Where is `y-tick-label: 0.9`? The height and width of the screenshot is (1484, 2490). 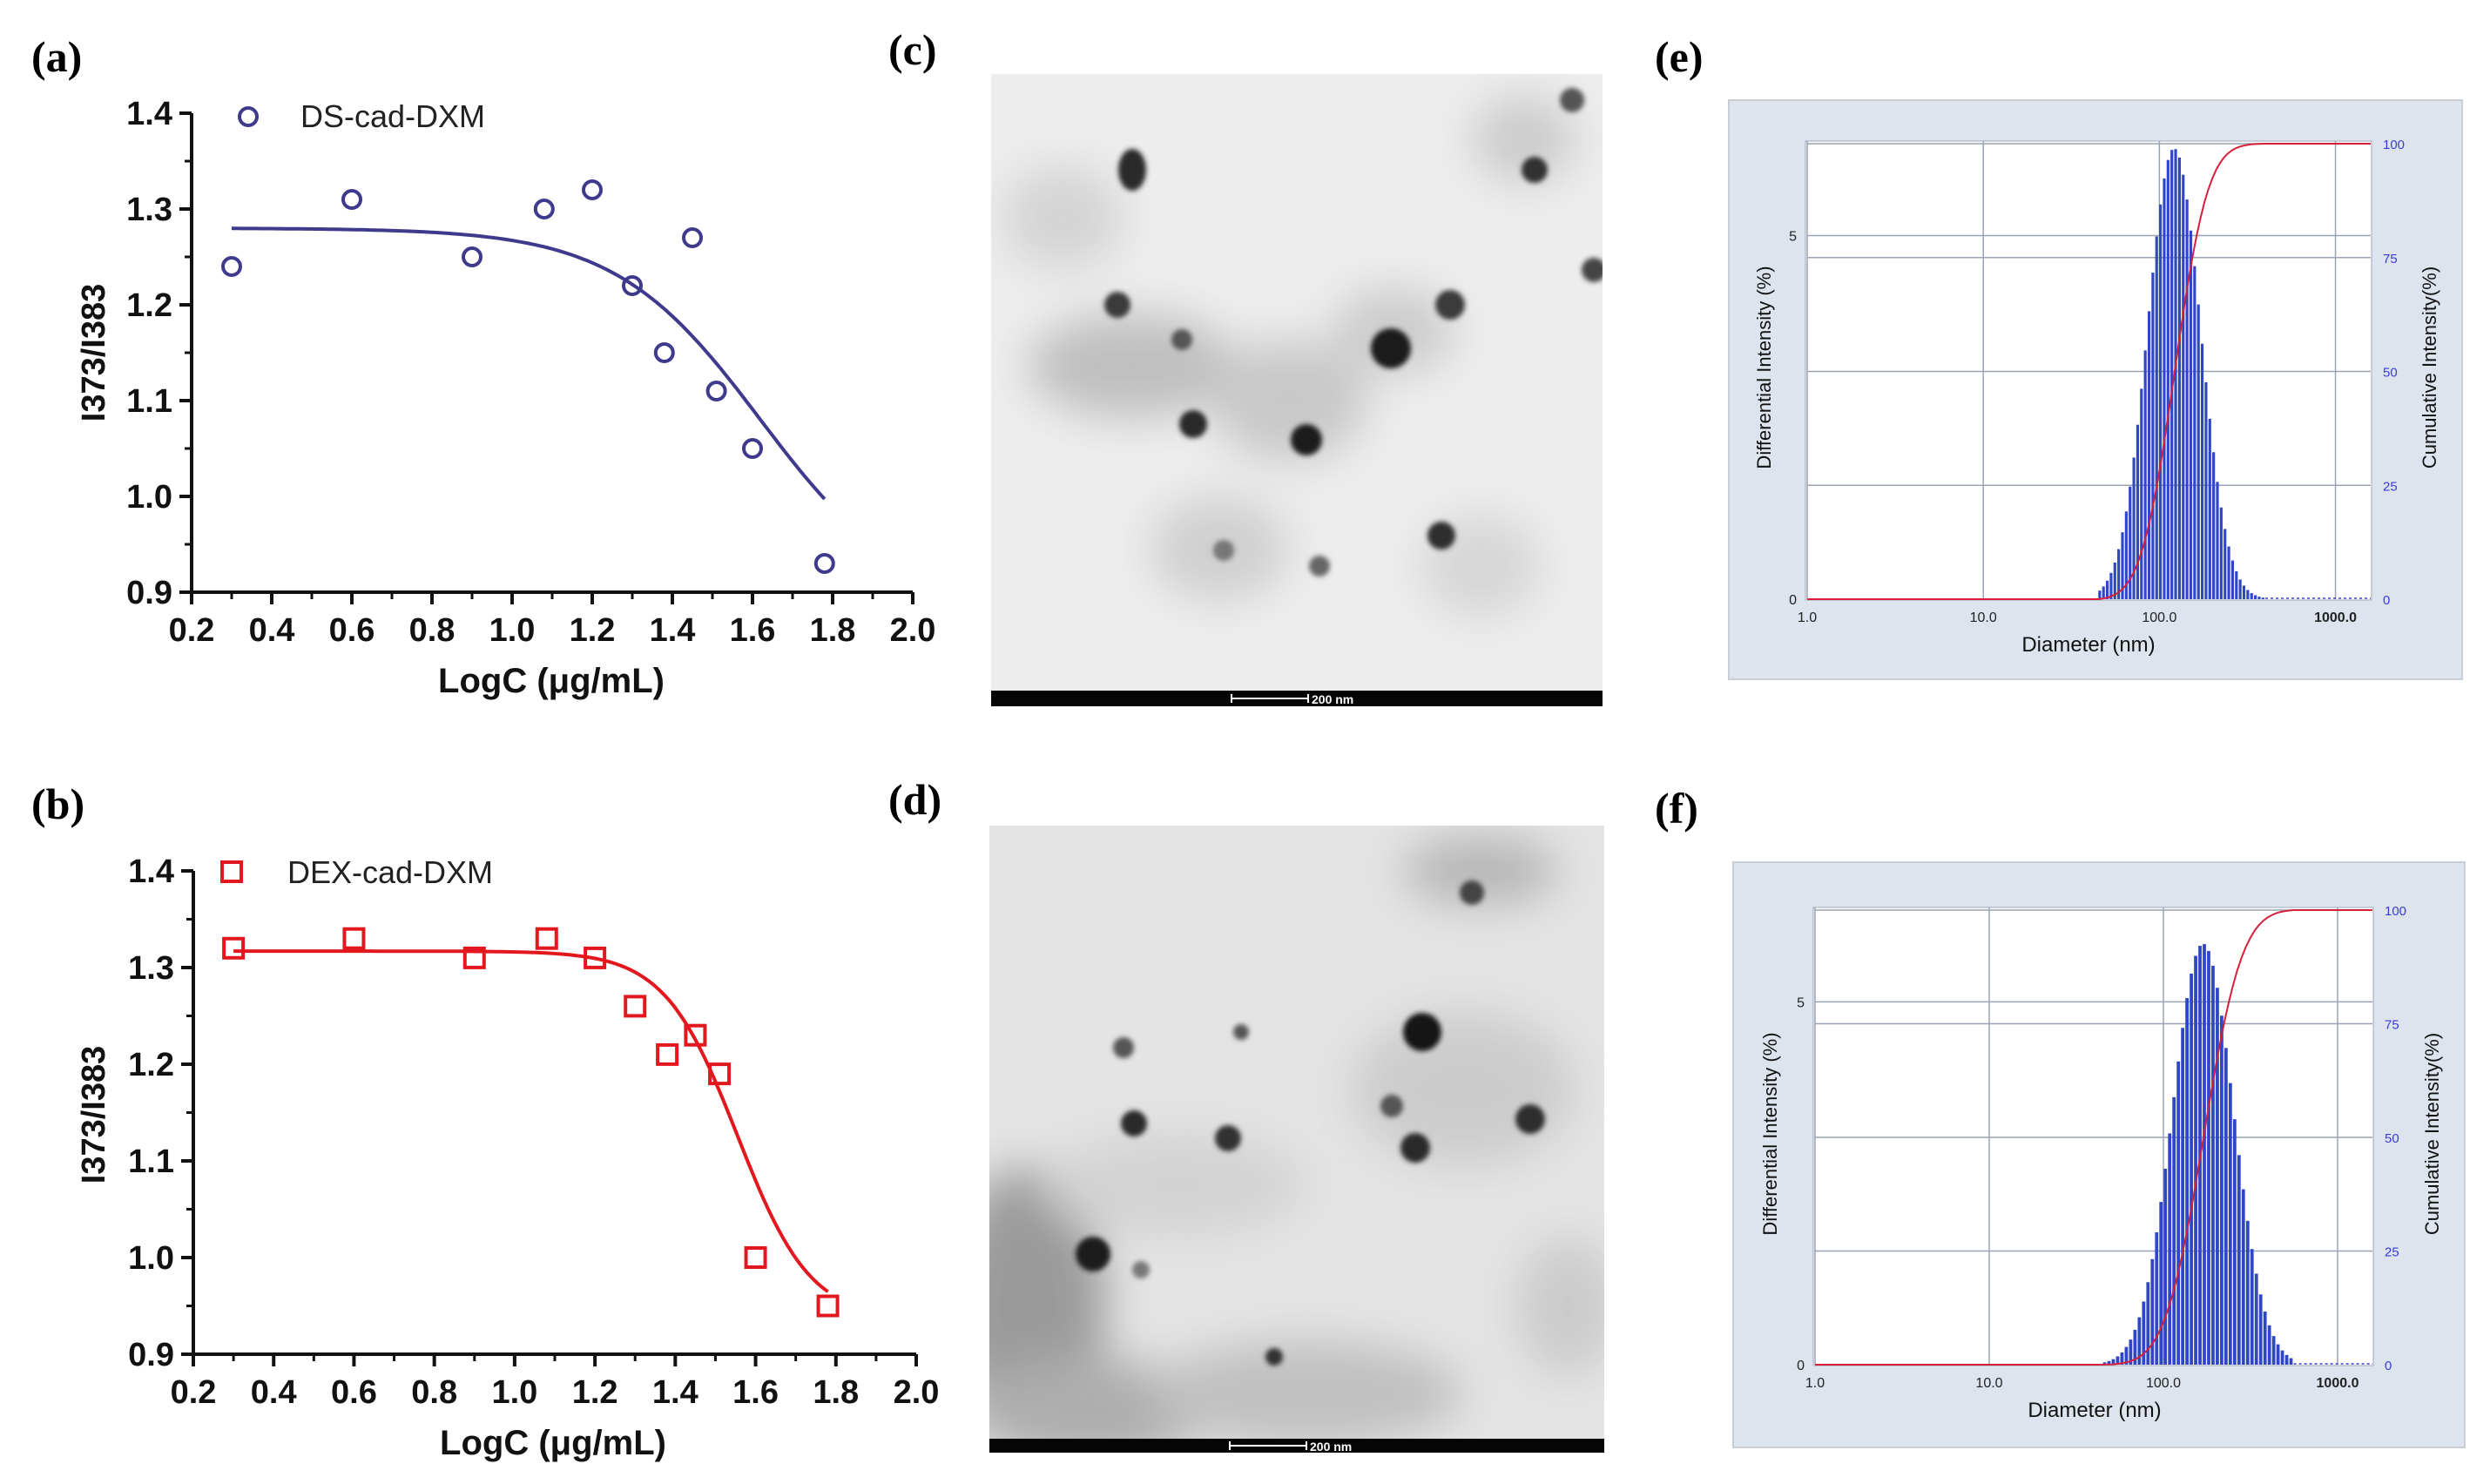
y-tick-label: 0.9 is located at coordinates (151, 1355).